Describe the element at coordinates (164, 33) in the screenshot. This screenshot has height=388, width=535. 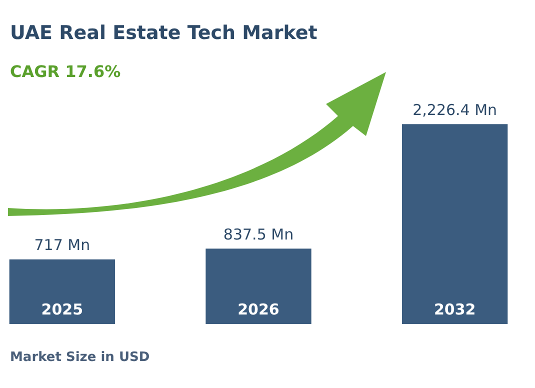
I see `chart-title: UAE Real Estate Tech Market` at that location.